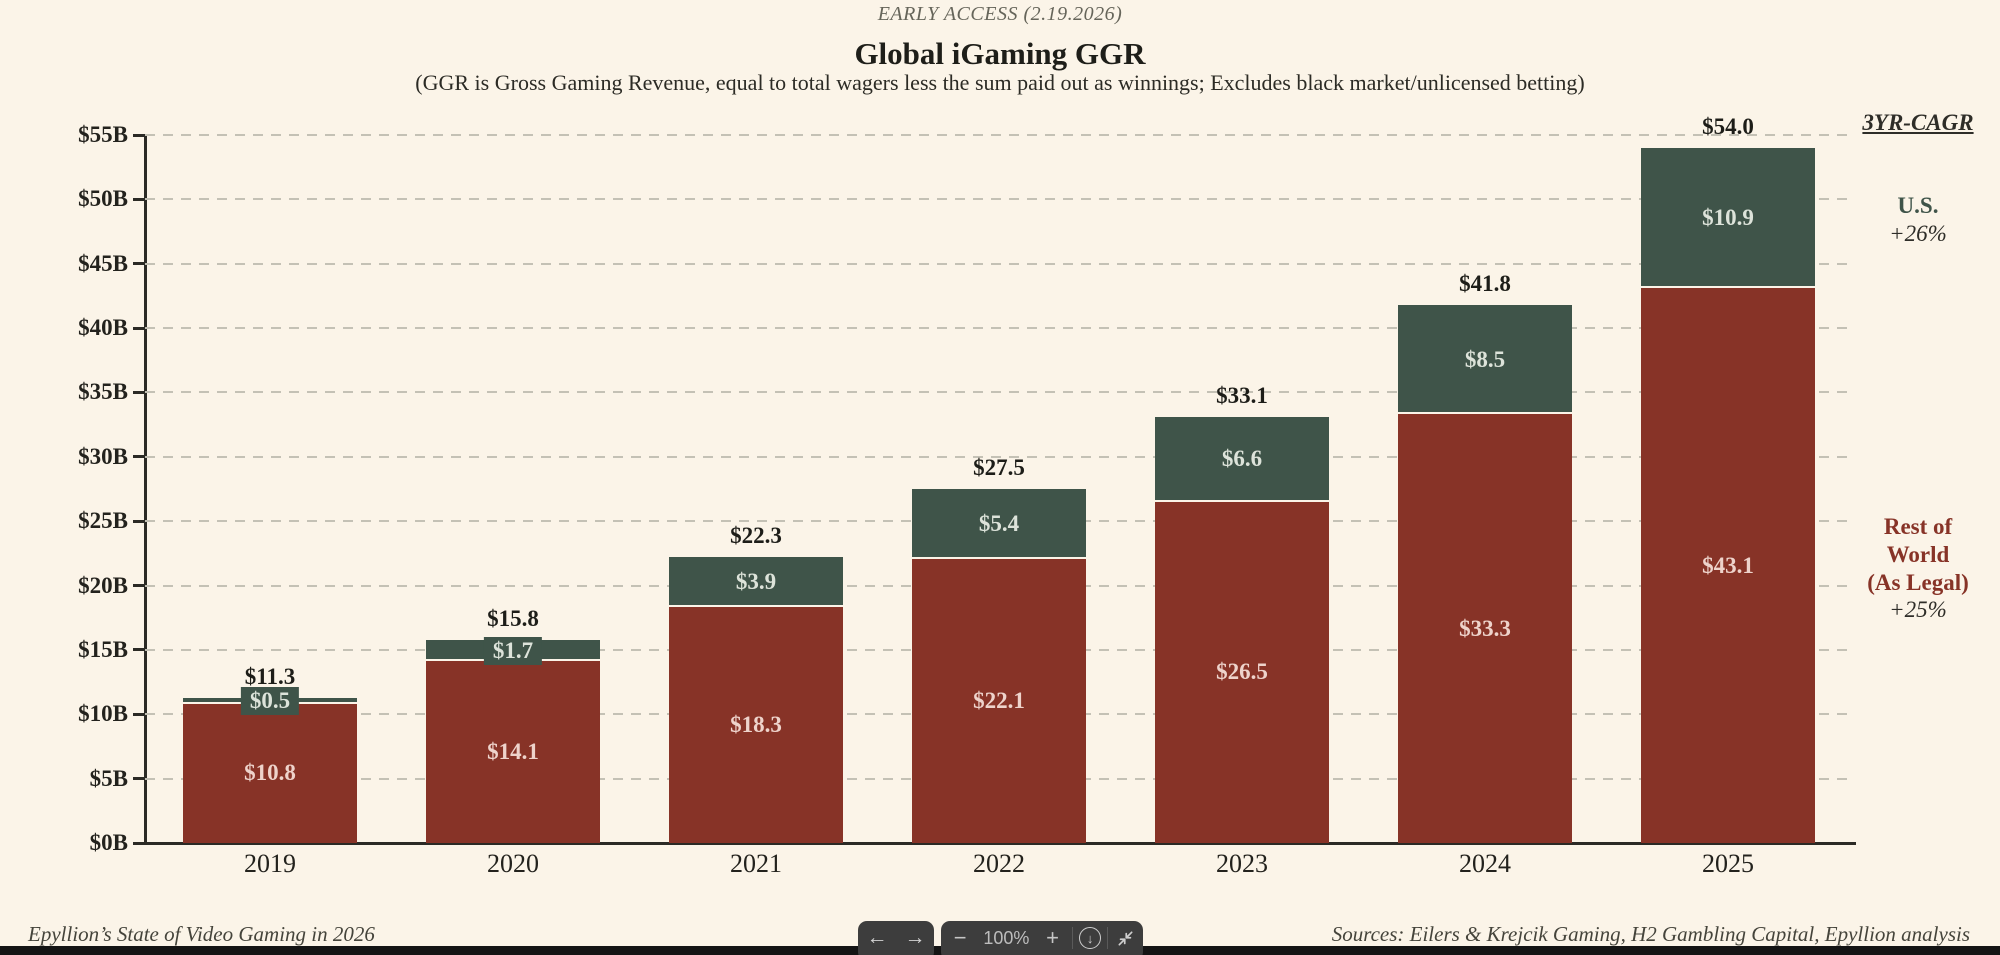 The image size is (2000, 955). I want to click on x-axis-line, so click(998, 843).